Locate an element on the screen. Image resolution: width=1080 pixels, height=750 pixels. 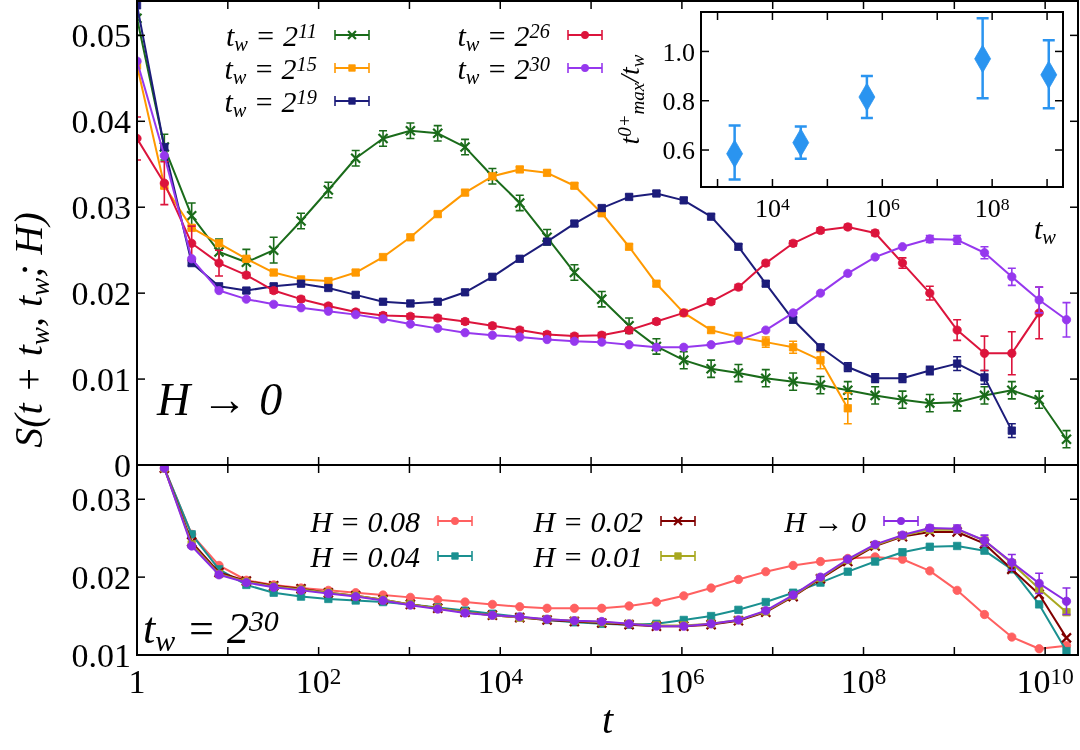
x-tick-label: 1 is located at coordinates (137, 681).